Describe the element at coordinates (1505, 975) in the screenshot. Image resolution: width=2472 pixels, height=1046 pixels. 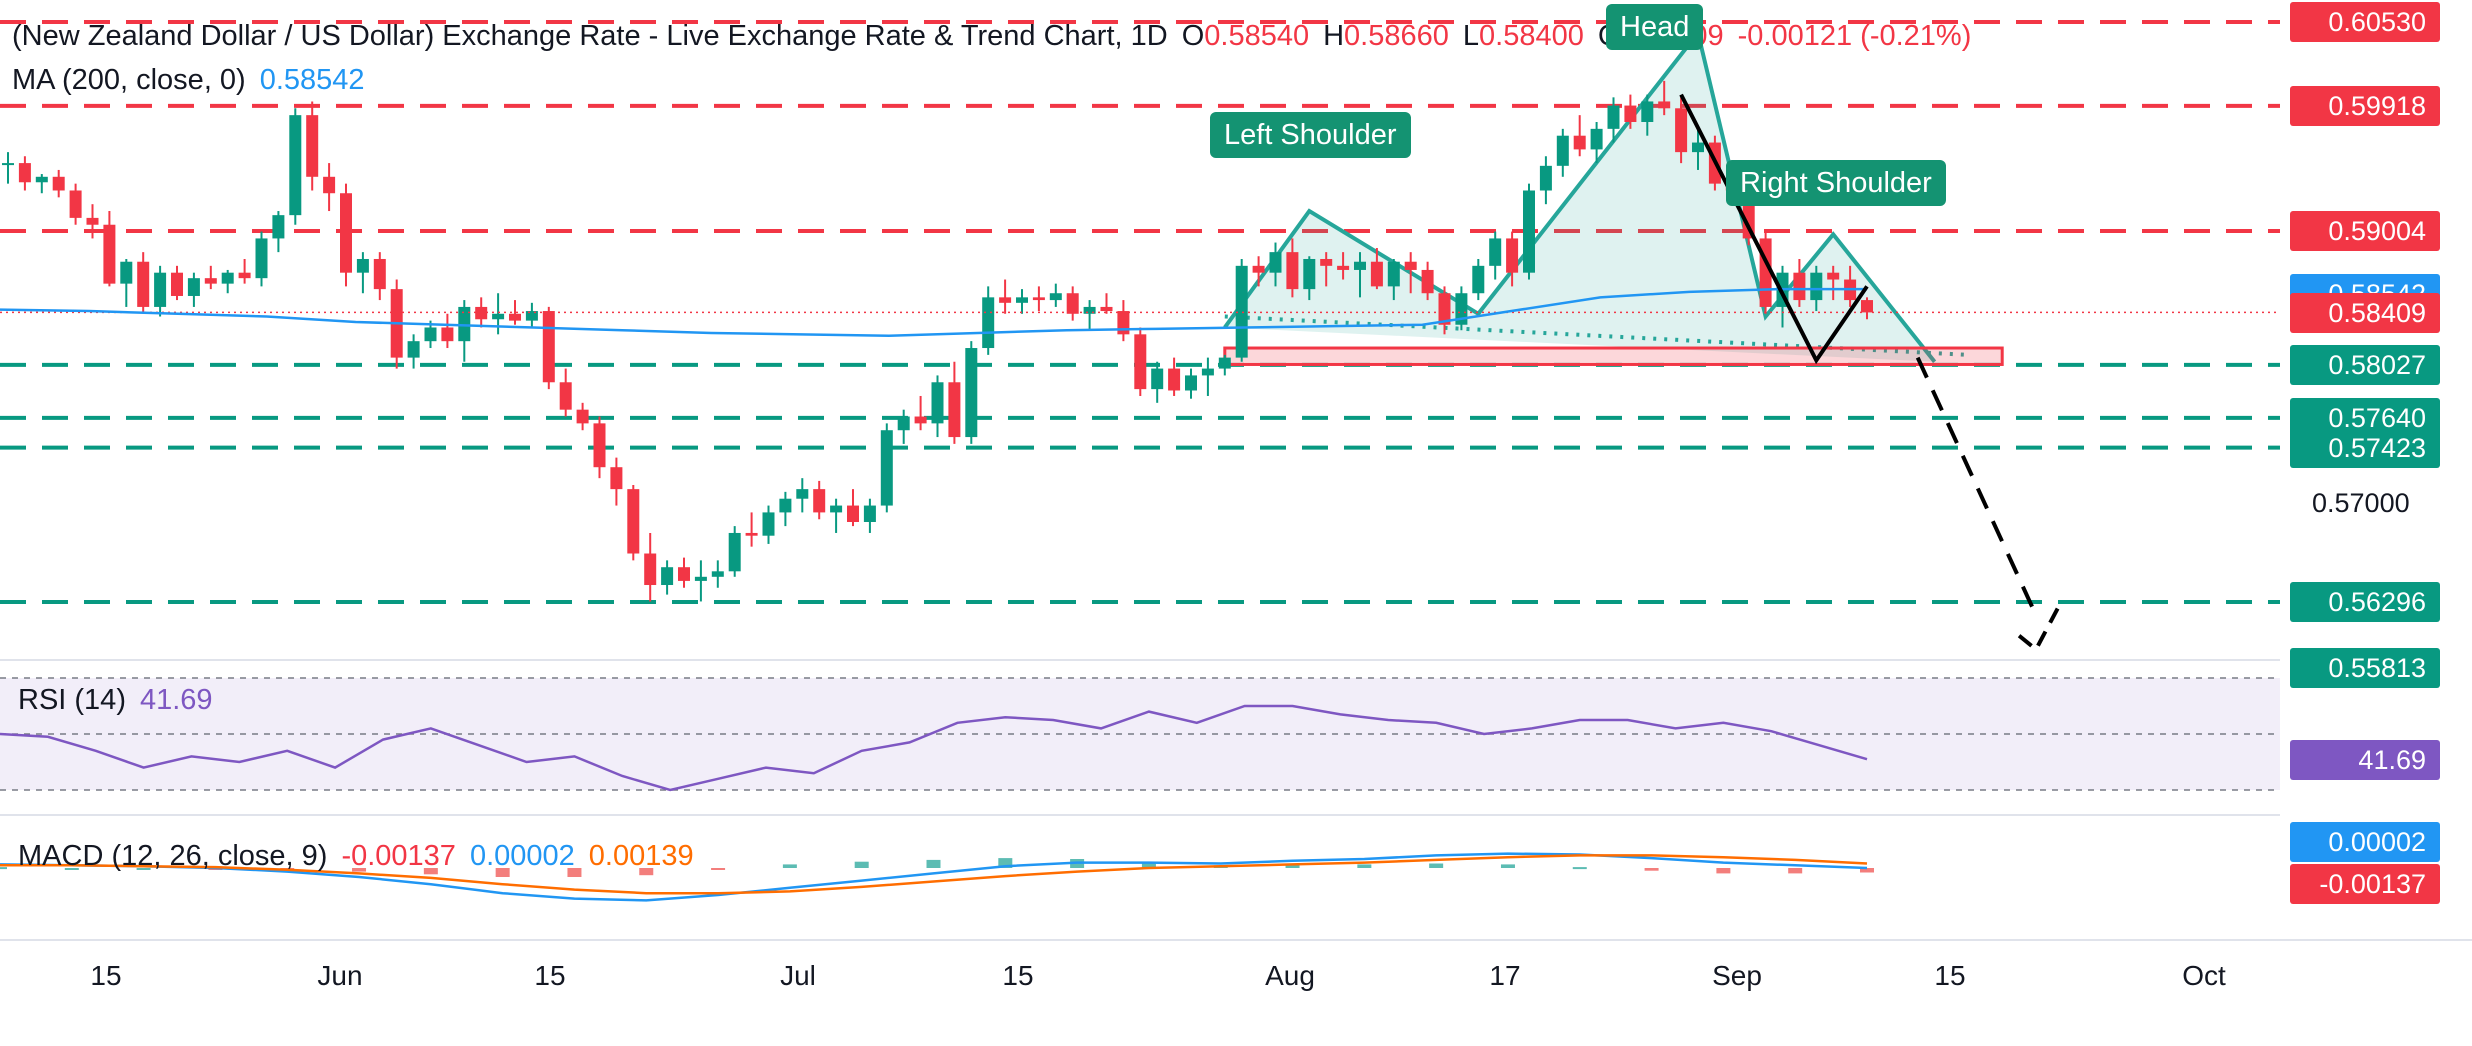
I see `time-tick-6: 17` at that location.